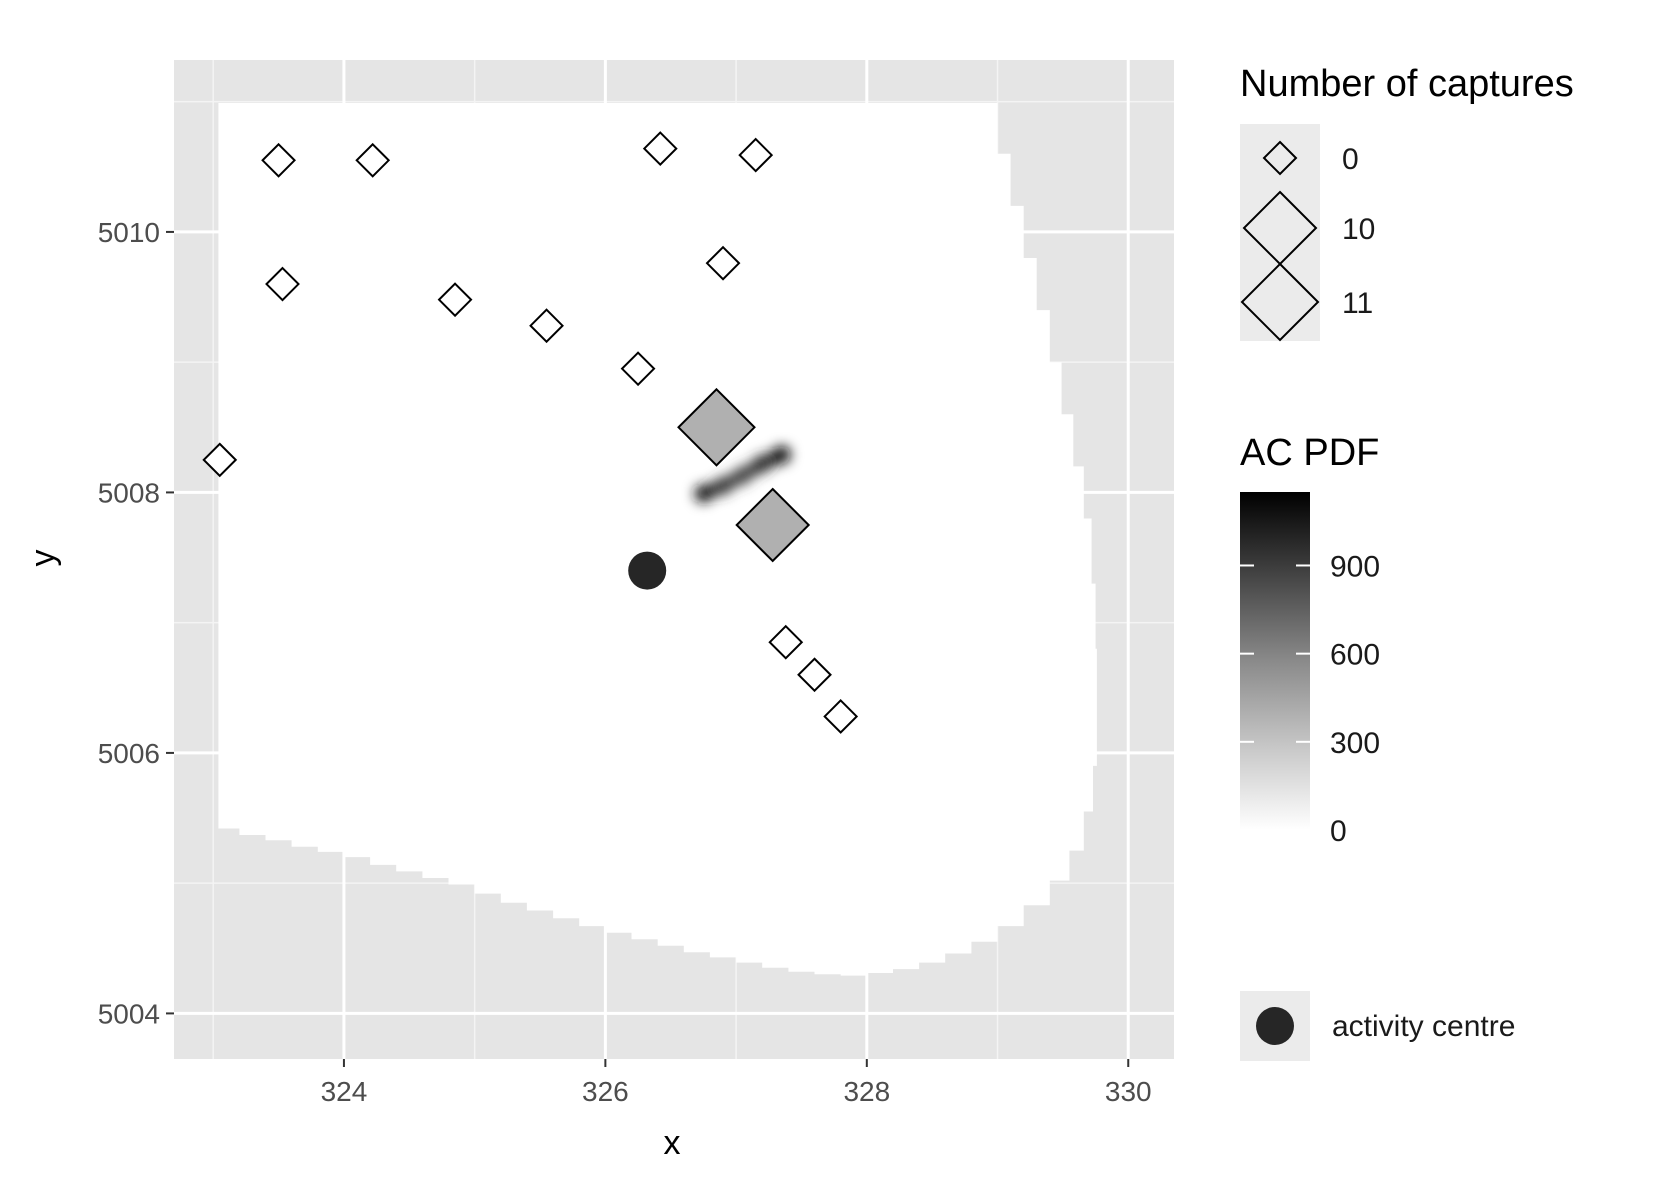  What do you see at coordinates (129, 1013) in the screenshot?
I see `y-tick-label: 5004` at bounding box center [129, 1013].